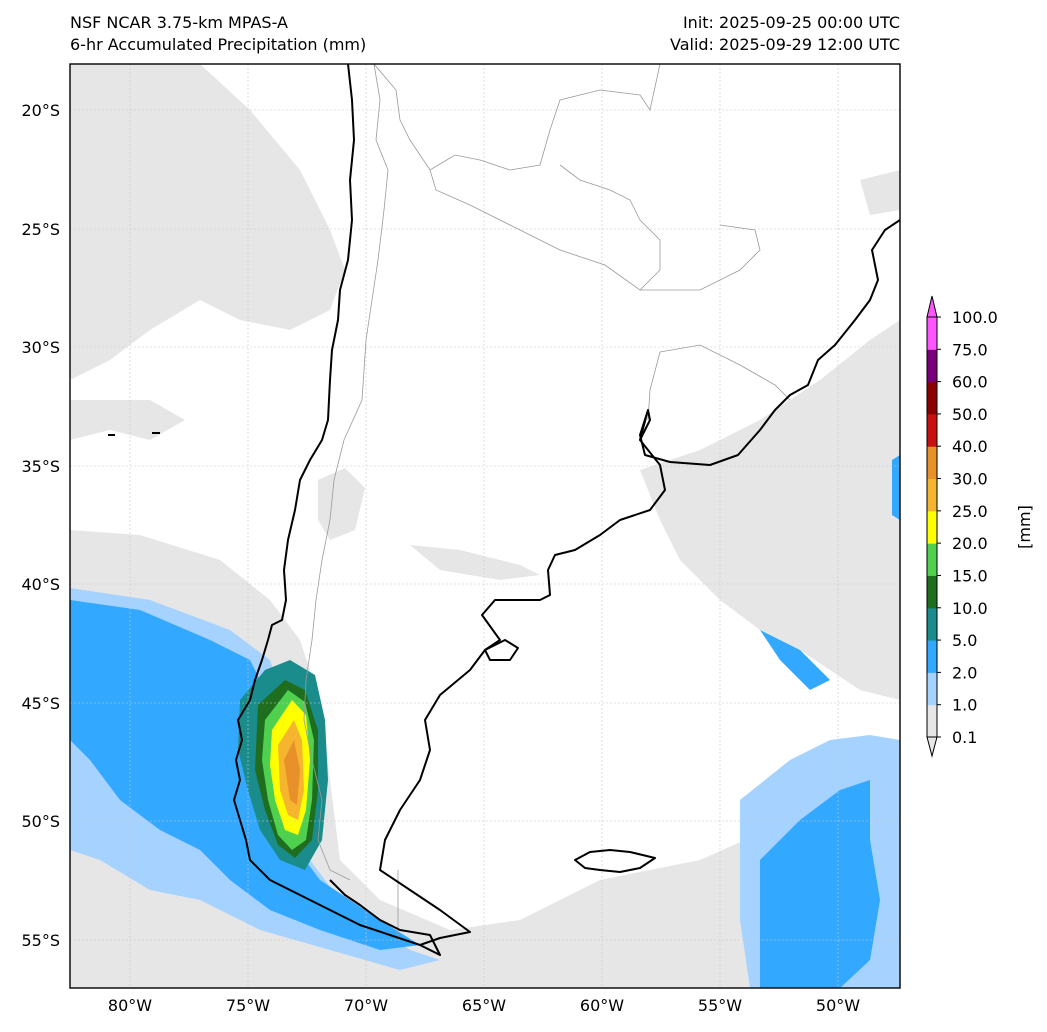 The height and width of the screenshot is (1032, 1047). Describe the element at coordinates (932, 306) in the screenshot. I see `colorbar-extend-max` at that location.